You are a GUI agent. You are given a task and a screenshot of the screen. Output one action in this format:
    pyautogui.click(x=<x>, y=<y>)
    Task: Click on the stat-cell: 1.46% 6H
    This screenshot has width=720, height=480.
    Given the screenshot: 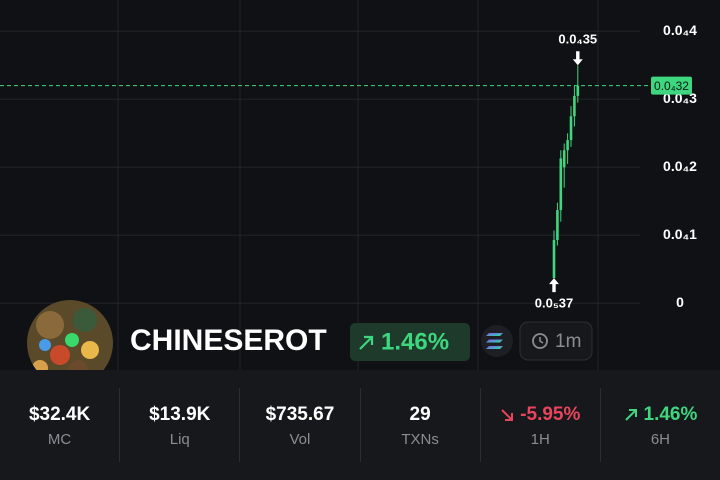 What is the action you would take?
    pyautogui.click(x=660, y=425)
    